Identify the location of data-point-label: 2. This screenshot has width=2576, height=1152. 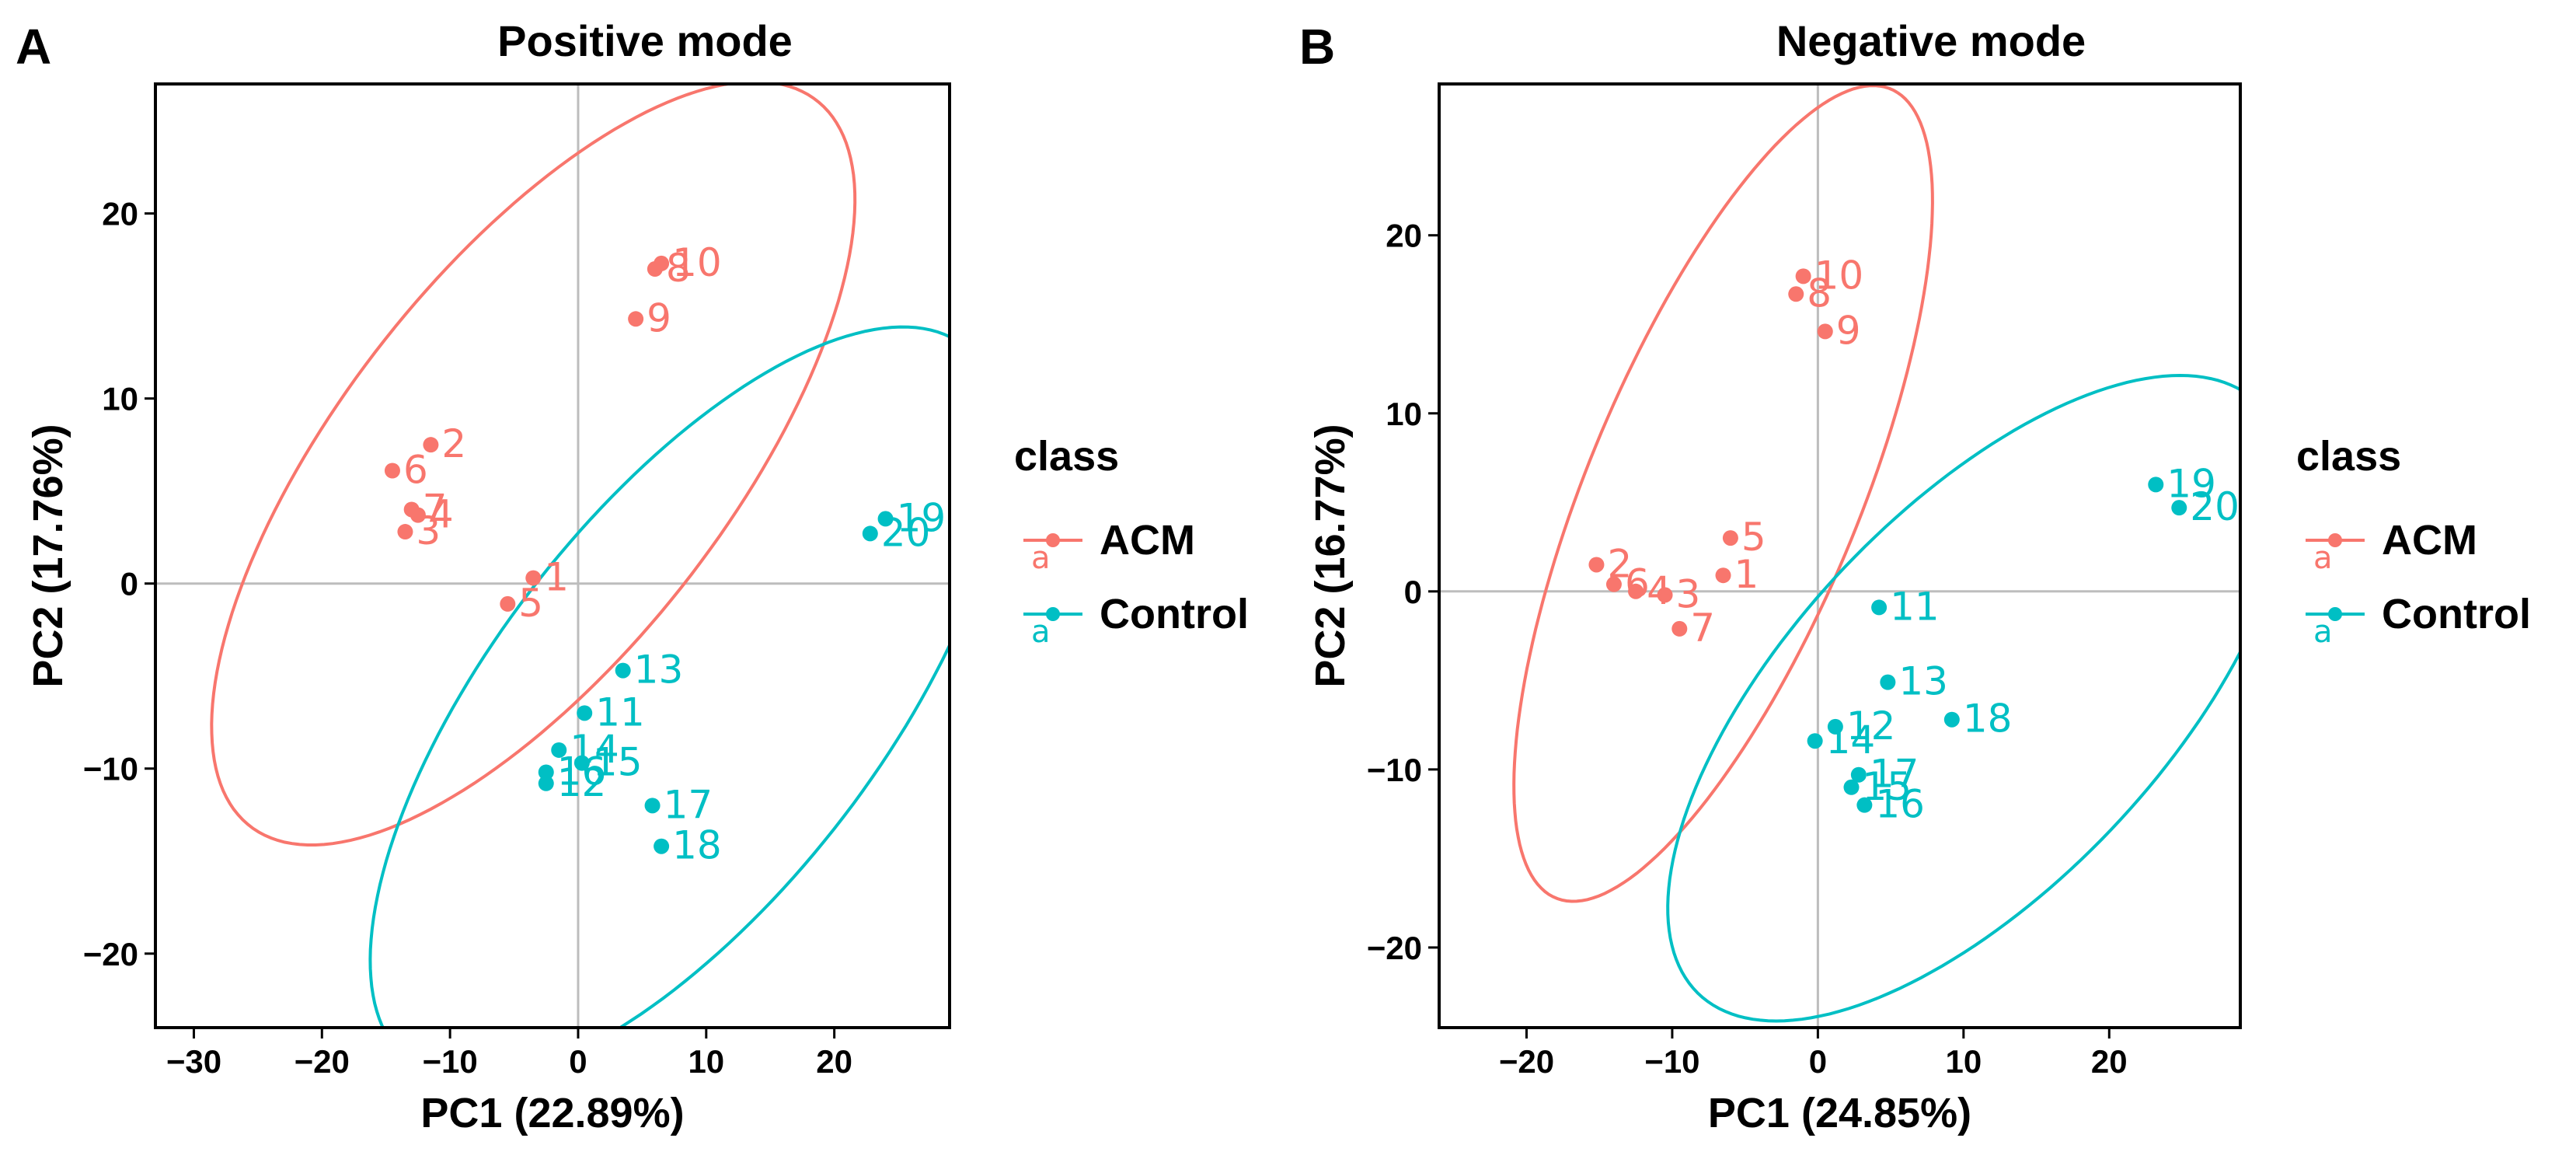
(453, 443).